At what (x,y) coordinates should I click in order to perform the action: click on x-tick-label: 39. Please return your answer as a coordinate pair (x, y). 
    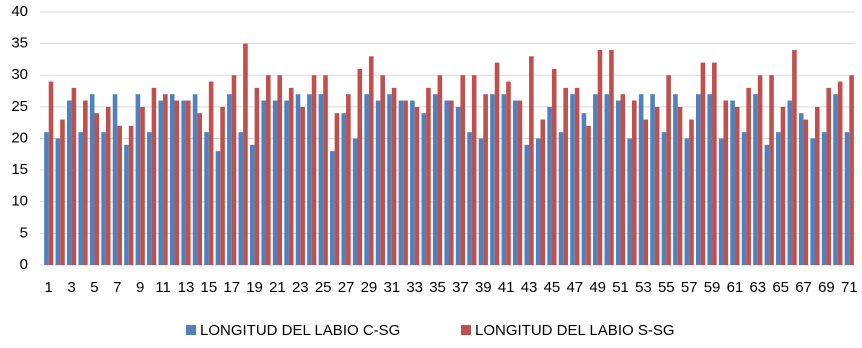
    Looking at the image, I should click on (483, 287).